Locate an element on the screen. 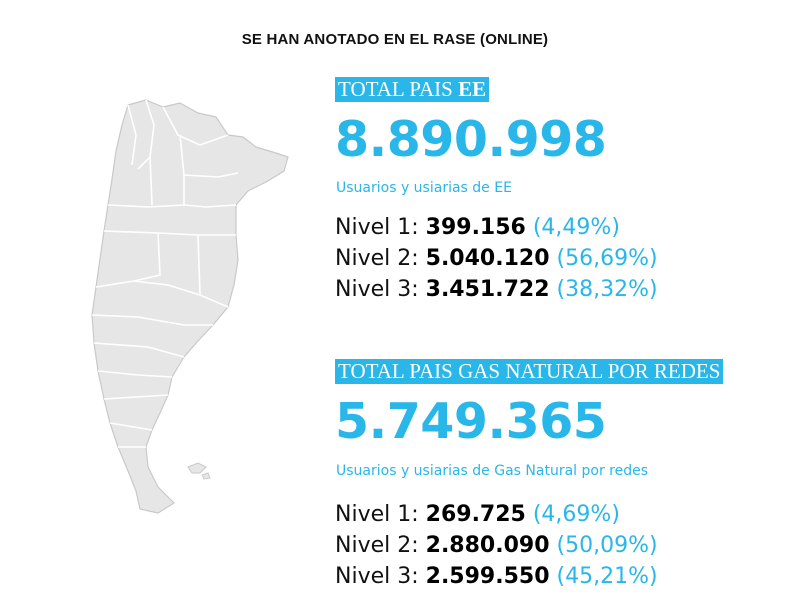  gas-level-3: Nivel 3: 2.599.550 (45,21%) is located at coordinates (496, 576).